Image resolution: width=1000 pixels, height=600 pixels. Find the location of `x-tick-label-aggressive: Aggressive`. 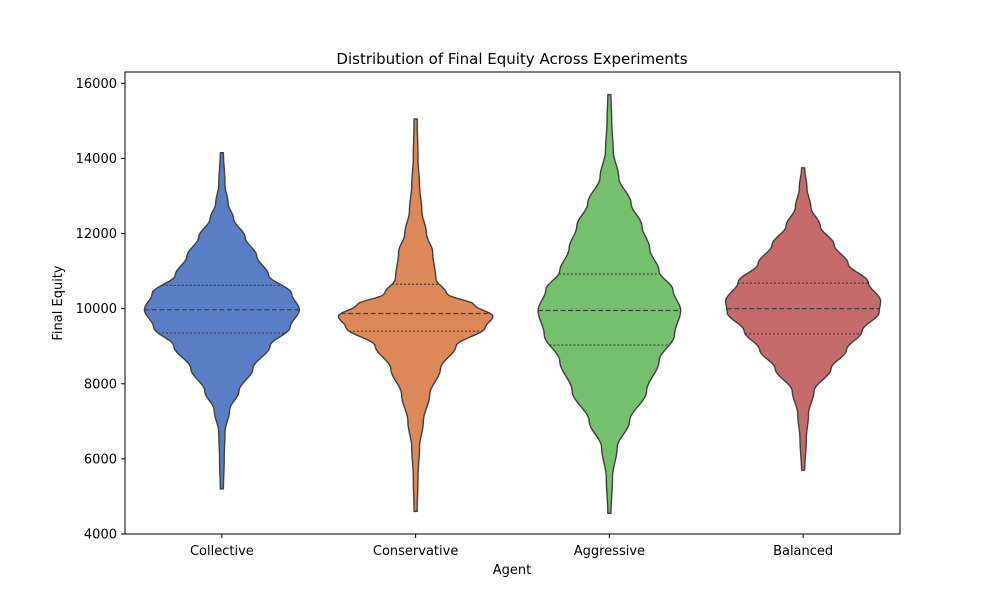

x-tick-label-aggressive: Aggressive is located at coordinates (609, 551).